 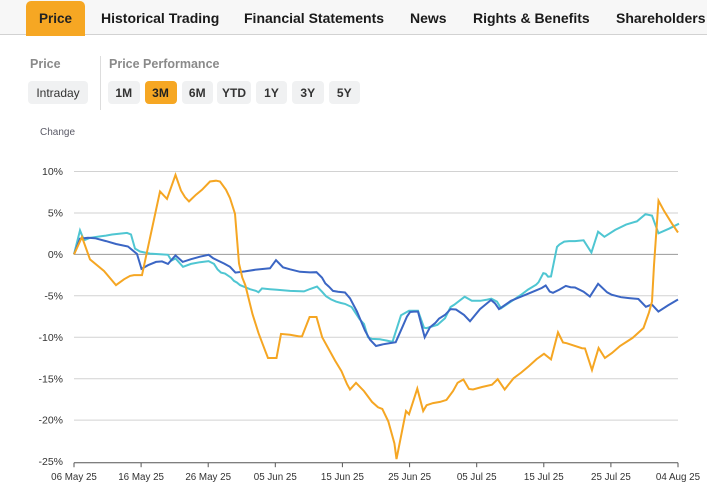 I want to click on svg-text: -10%, so click(x=50, y=338).